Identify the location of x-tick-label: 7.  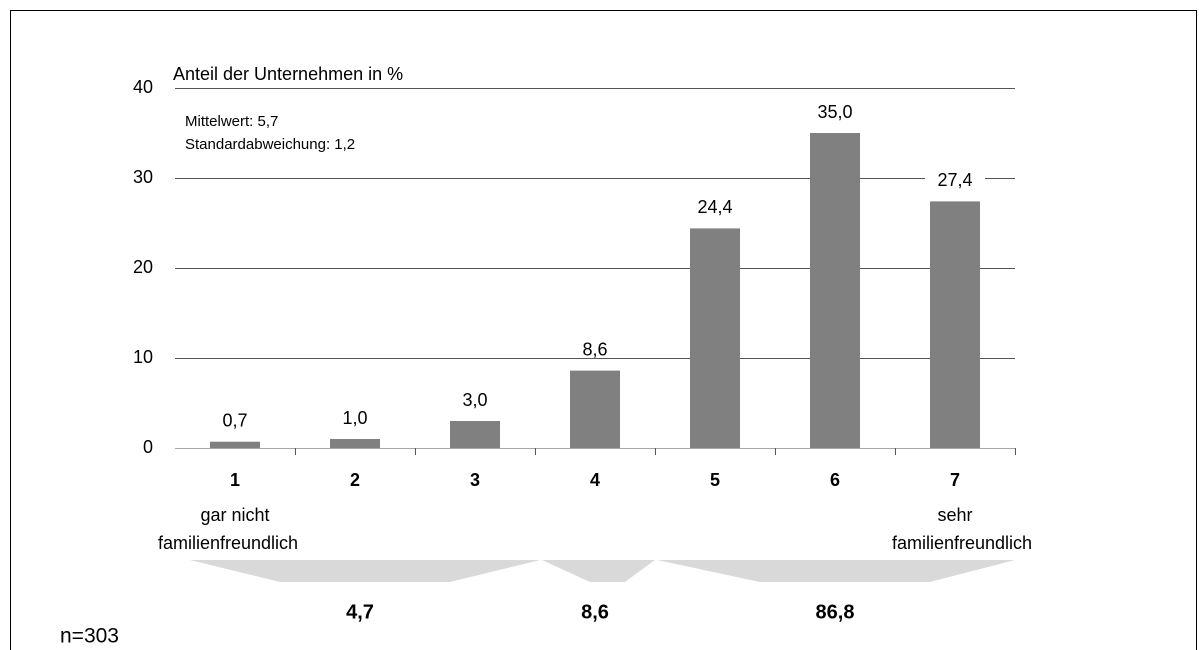
(955, 480).